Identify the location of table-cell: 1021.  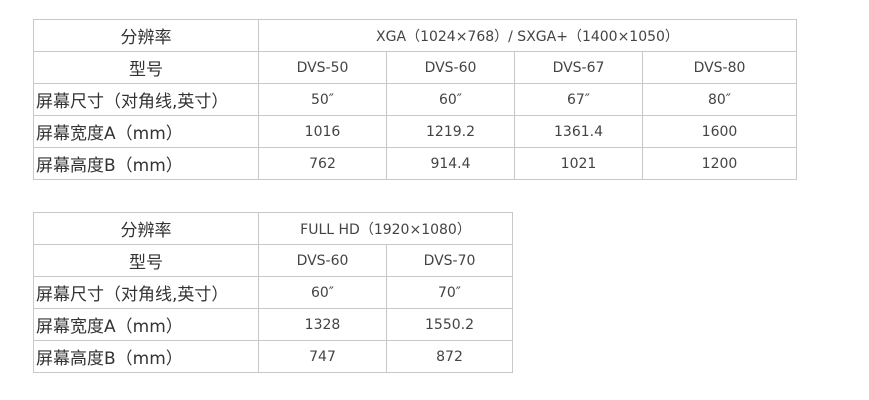
(578, 163).